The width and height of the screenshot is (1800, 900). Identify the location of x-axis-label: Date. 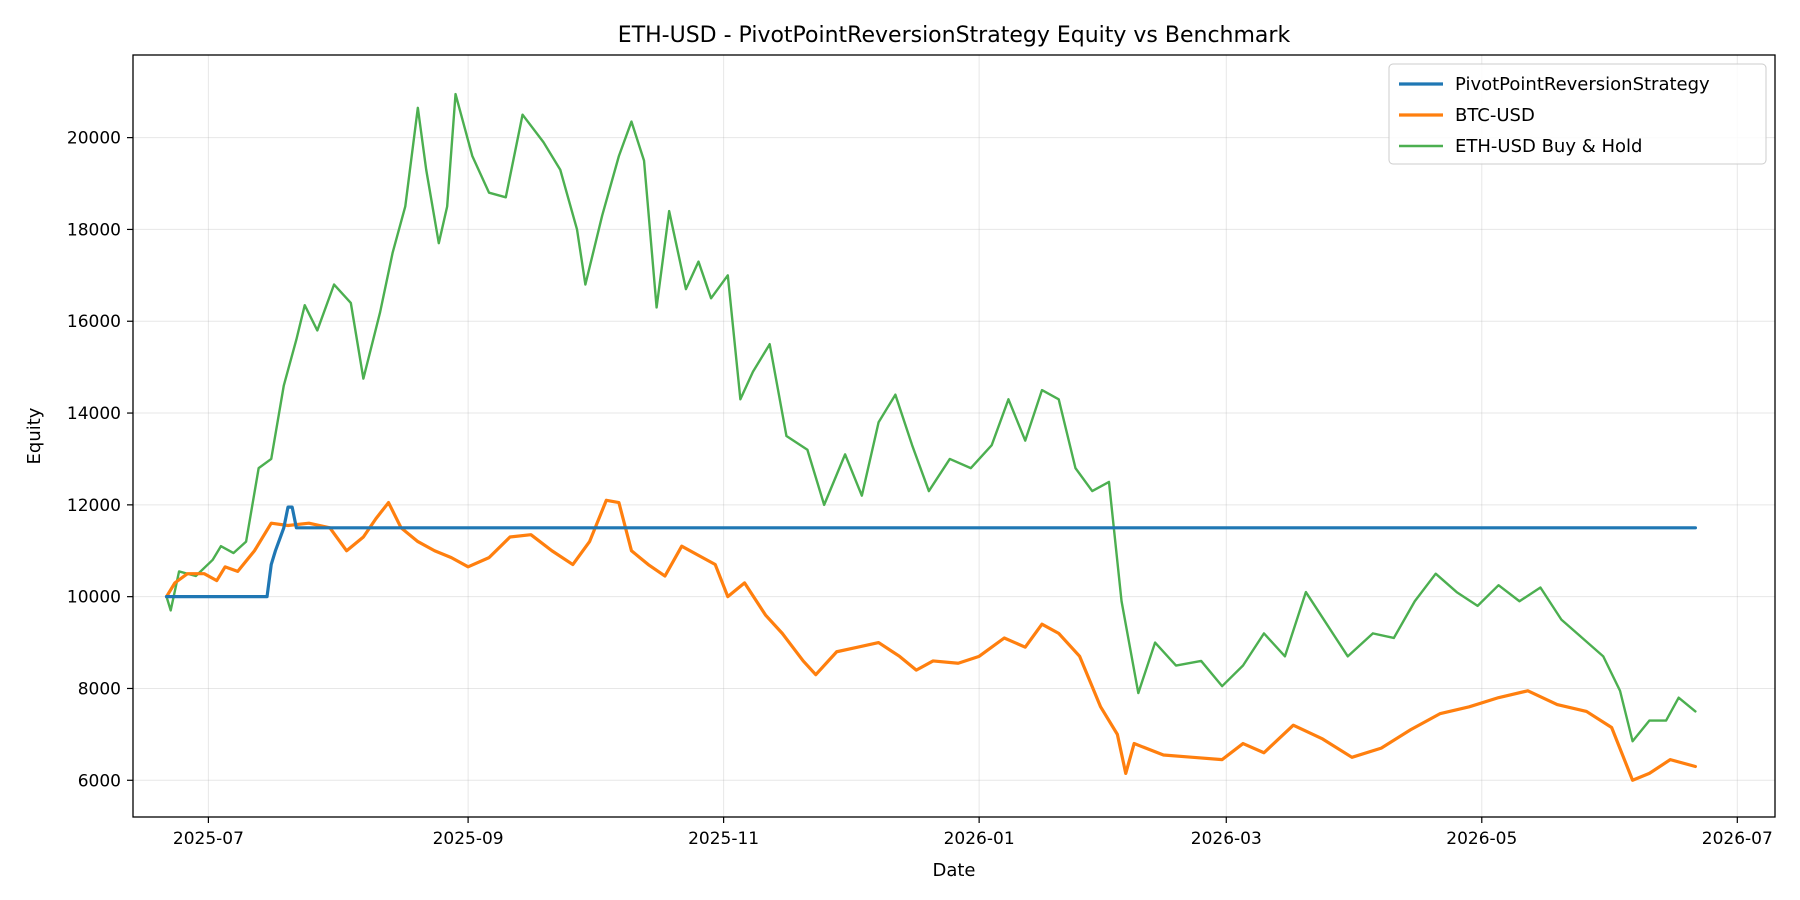
(953, 870).